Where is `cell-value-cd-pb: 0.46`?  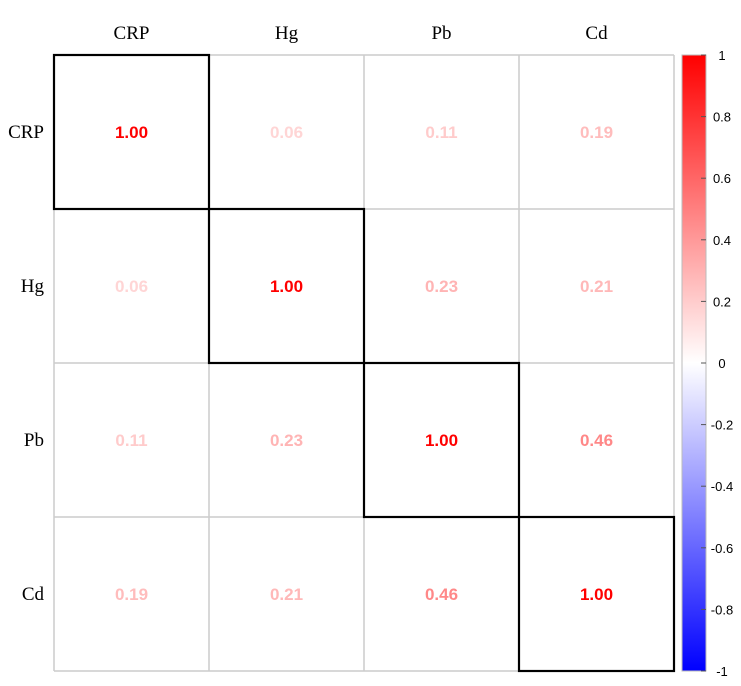
cell-value-cd-pb: 0.46 is located at coordinates (441, 594).